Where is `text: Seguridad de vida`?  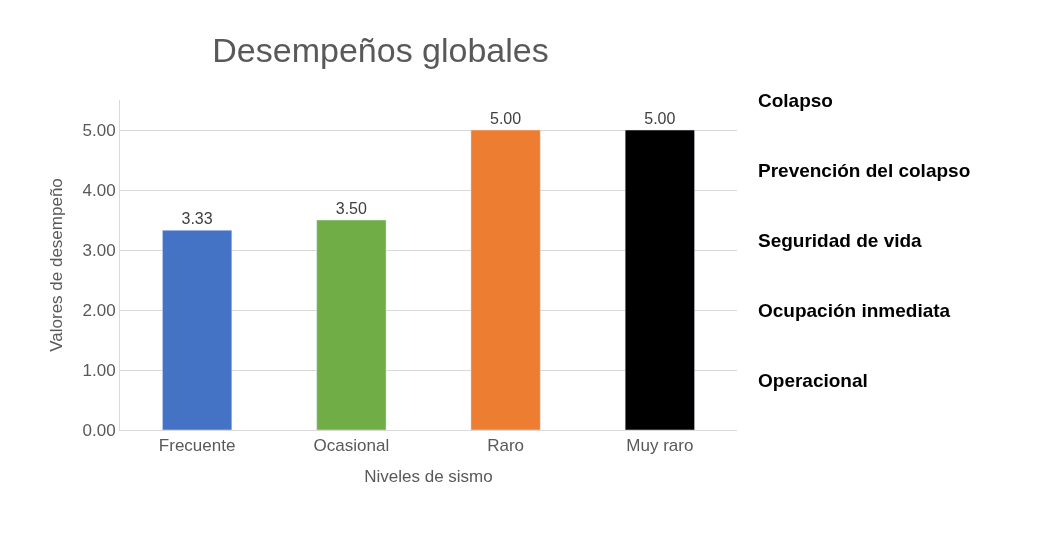
text: Seguridad de vida is located at coordinates (840, 240).